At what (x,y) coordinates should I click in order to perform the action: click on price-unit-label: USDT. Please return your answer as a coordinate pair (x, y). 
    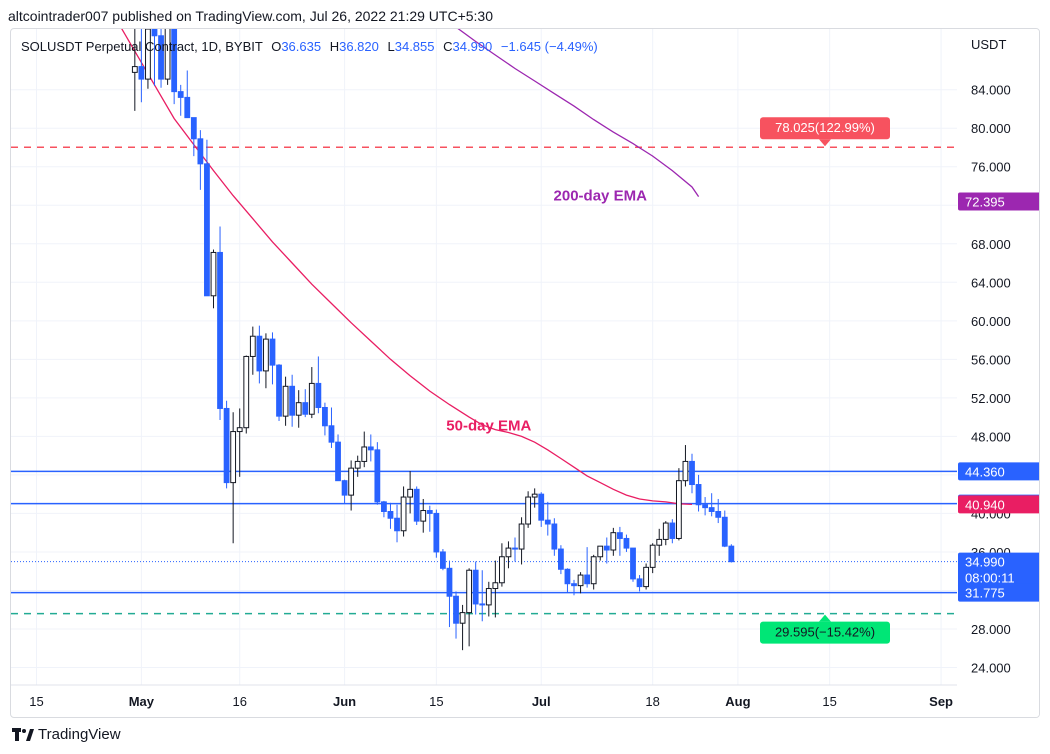
    Looking at the image, I should click on (988, 44).